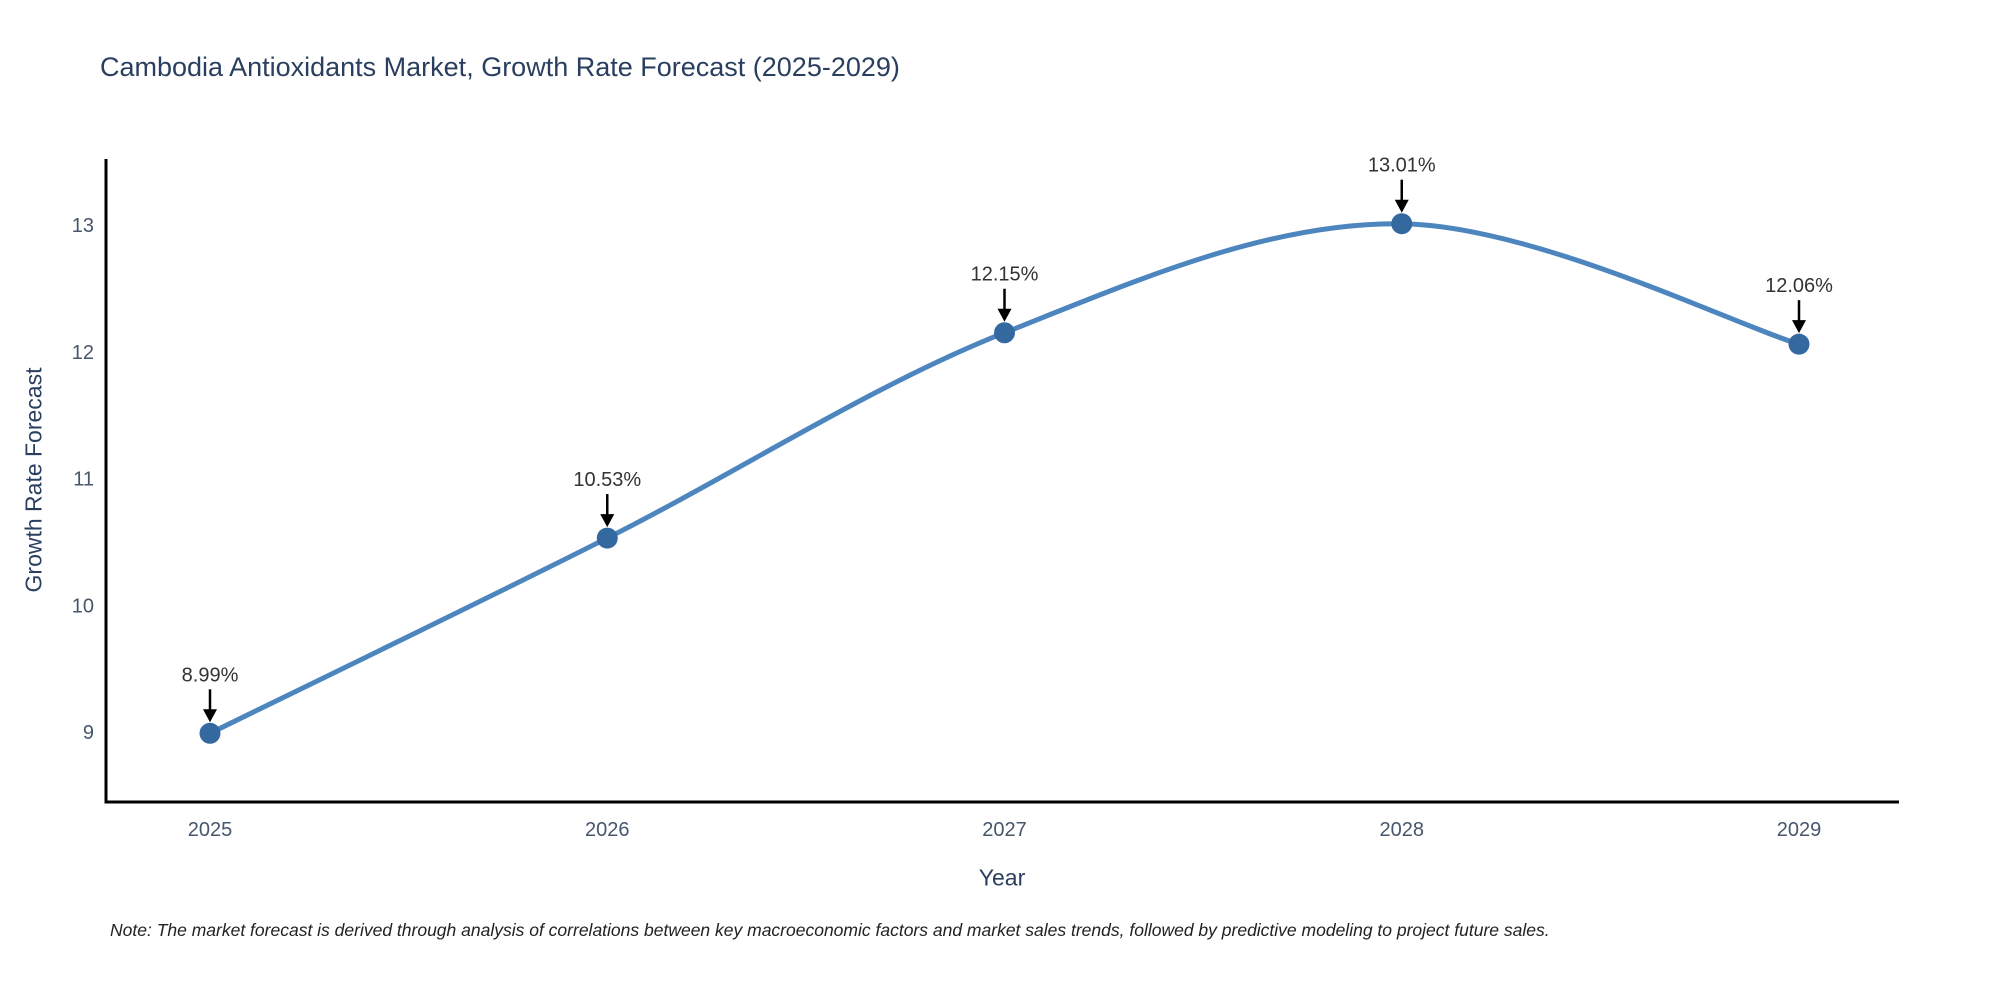  What do you see at coordinates (1004, 830) in the screenshot?
I see `x-tick-label: 2027` at bounding box center [1004, 830].